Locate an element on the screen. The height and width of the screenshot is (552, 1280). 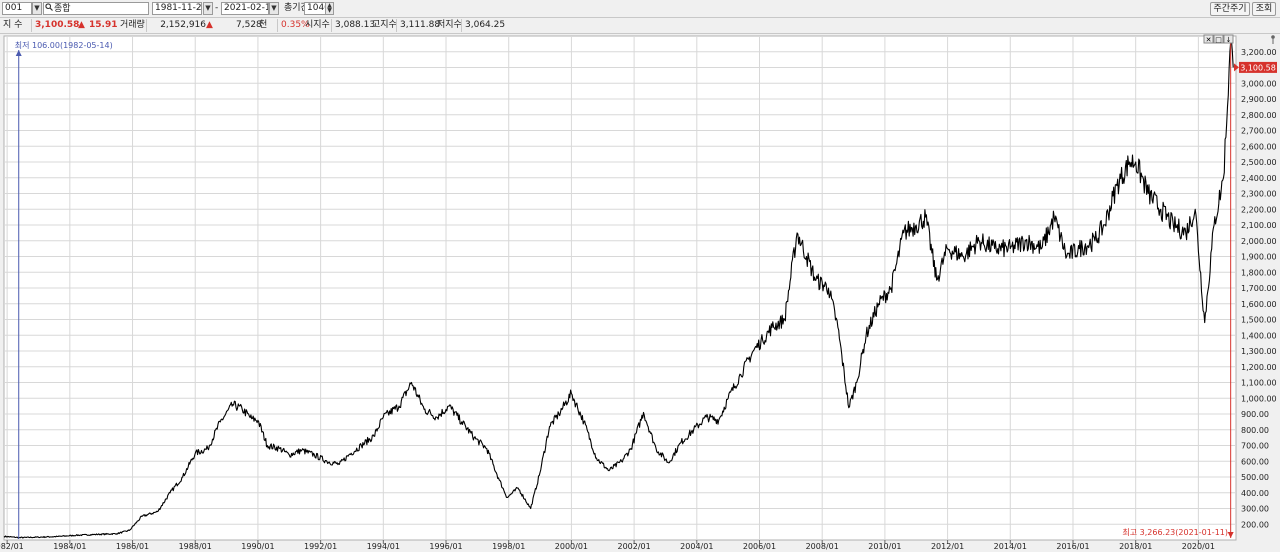
start-date-input: 1981-11-28 is located at coordinates (177, 8).